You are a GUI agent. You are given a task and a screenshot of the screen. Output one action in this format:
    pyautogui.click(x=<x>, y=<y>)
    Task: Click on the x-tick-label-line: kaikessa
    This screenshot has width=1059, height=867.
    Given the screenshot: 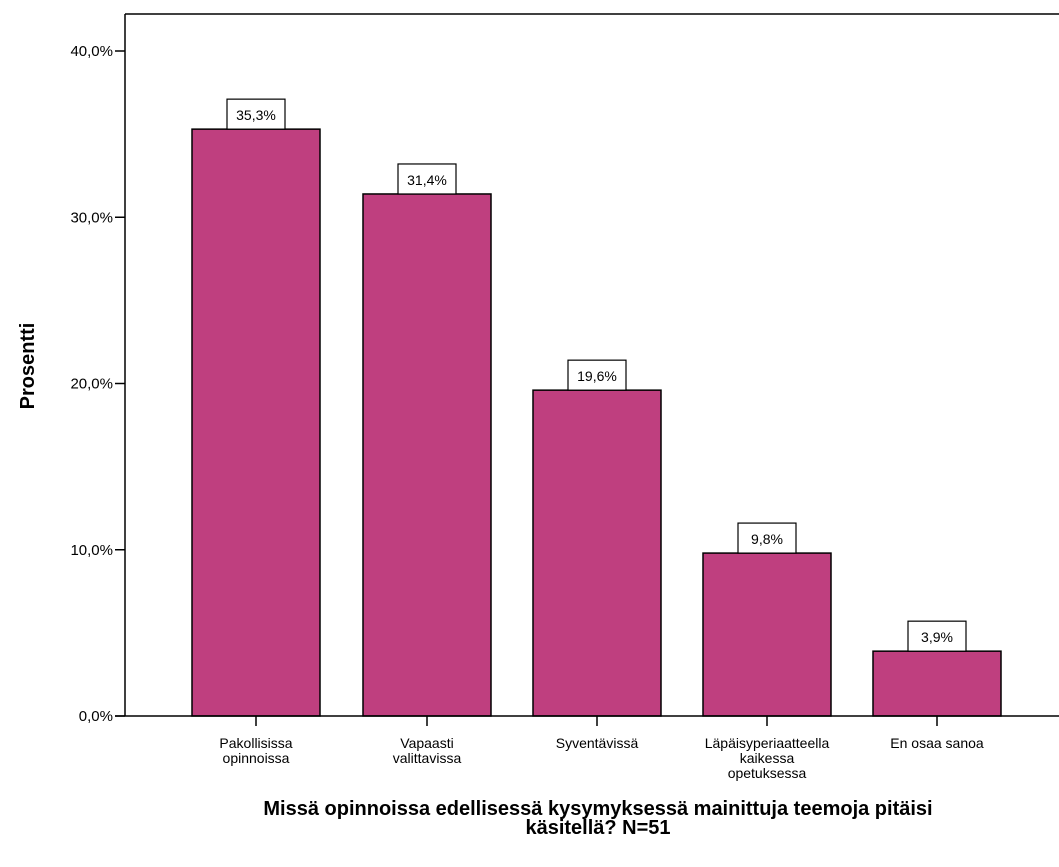 What is the action you would take?
    pyautogui.click(x=767, y=758)
    